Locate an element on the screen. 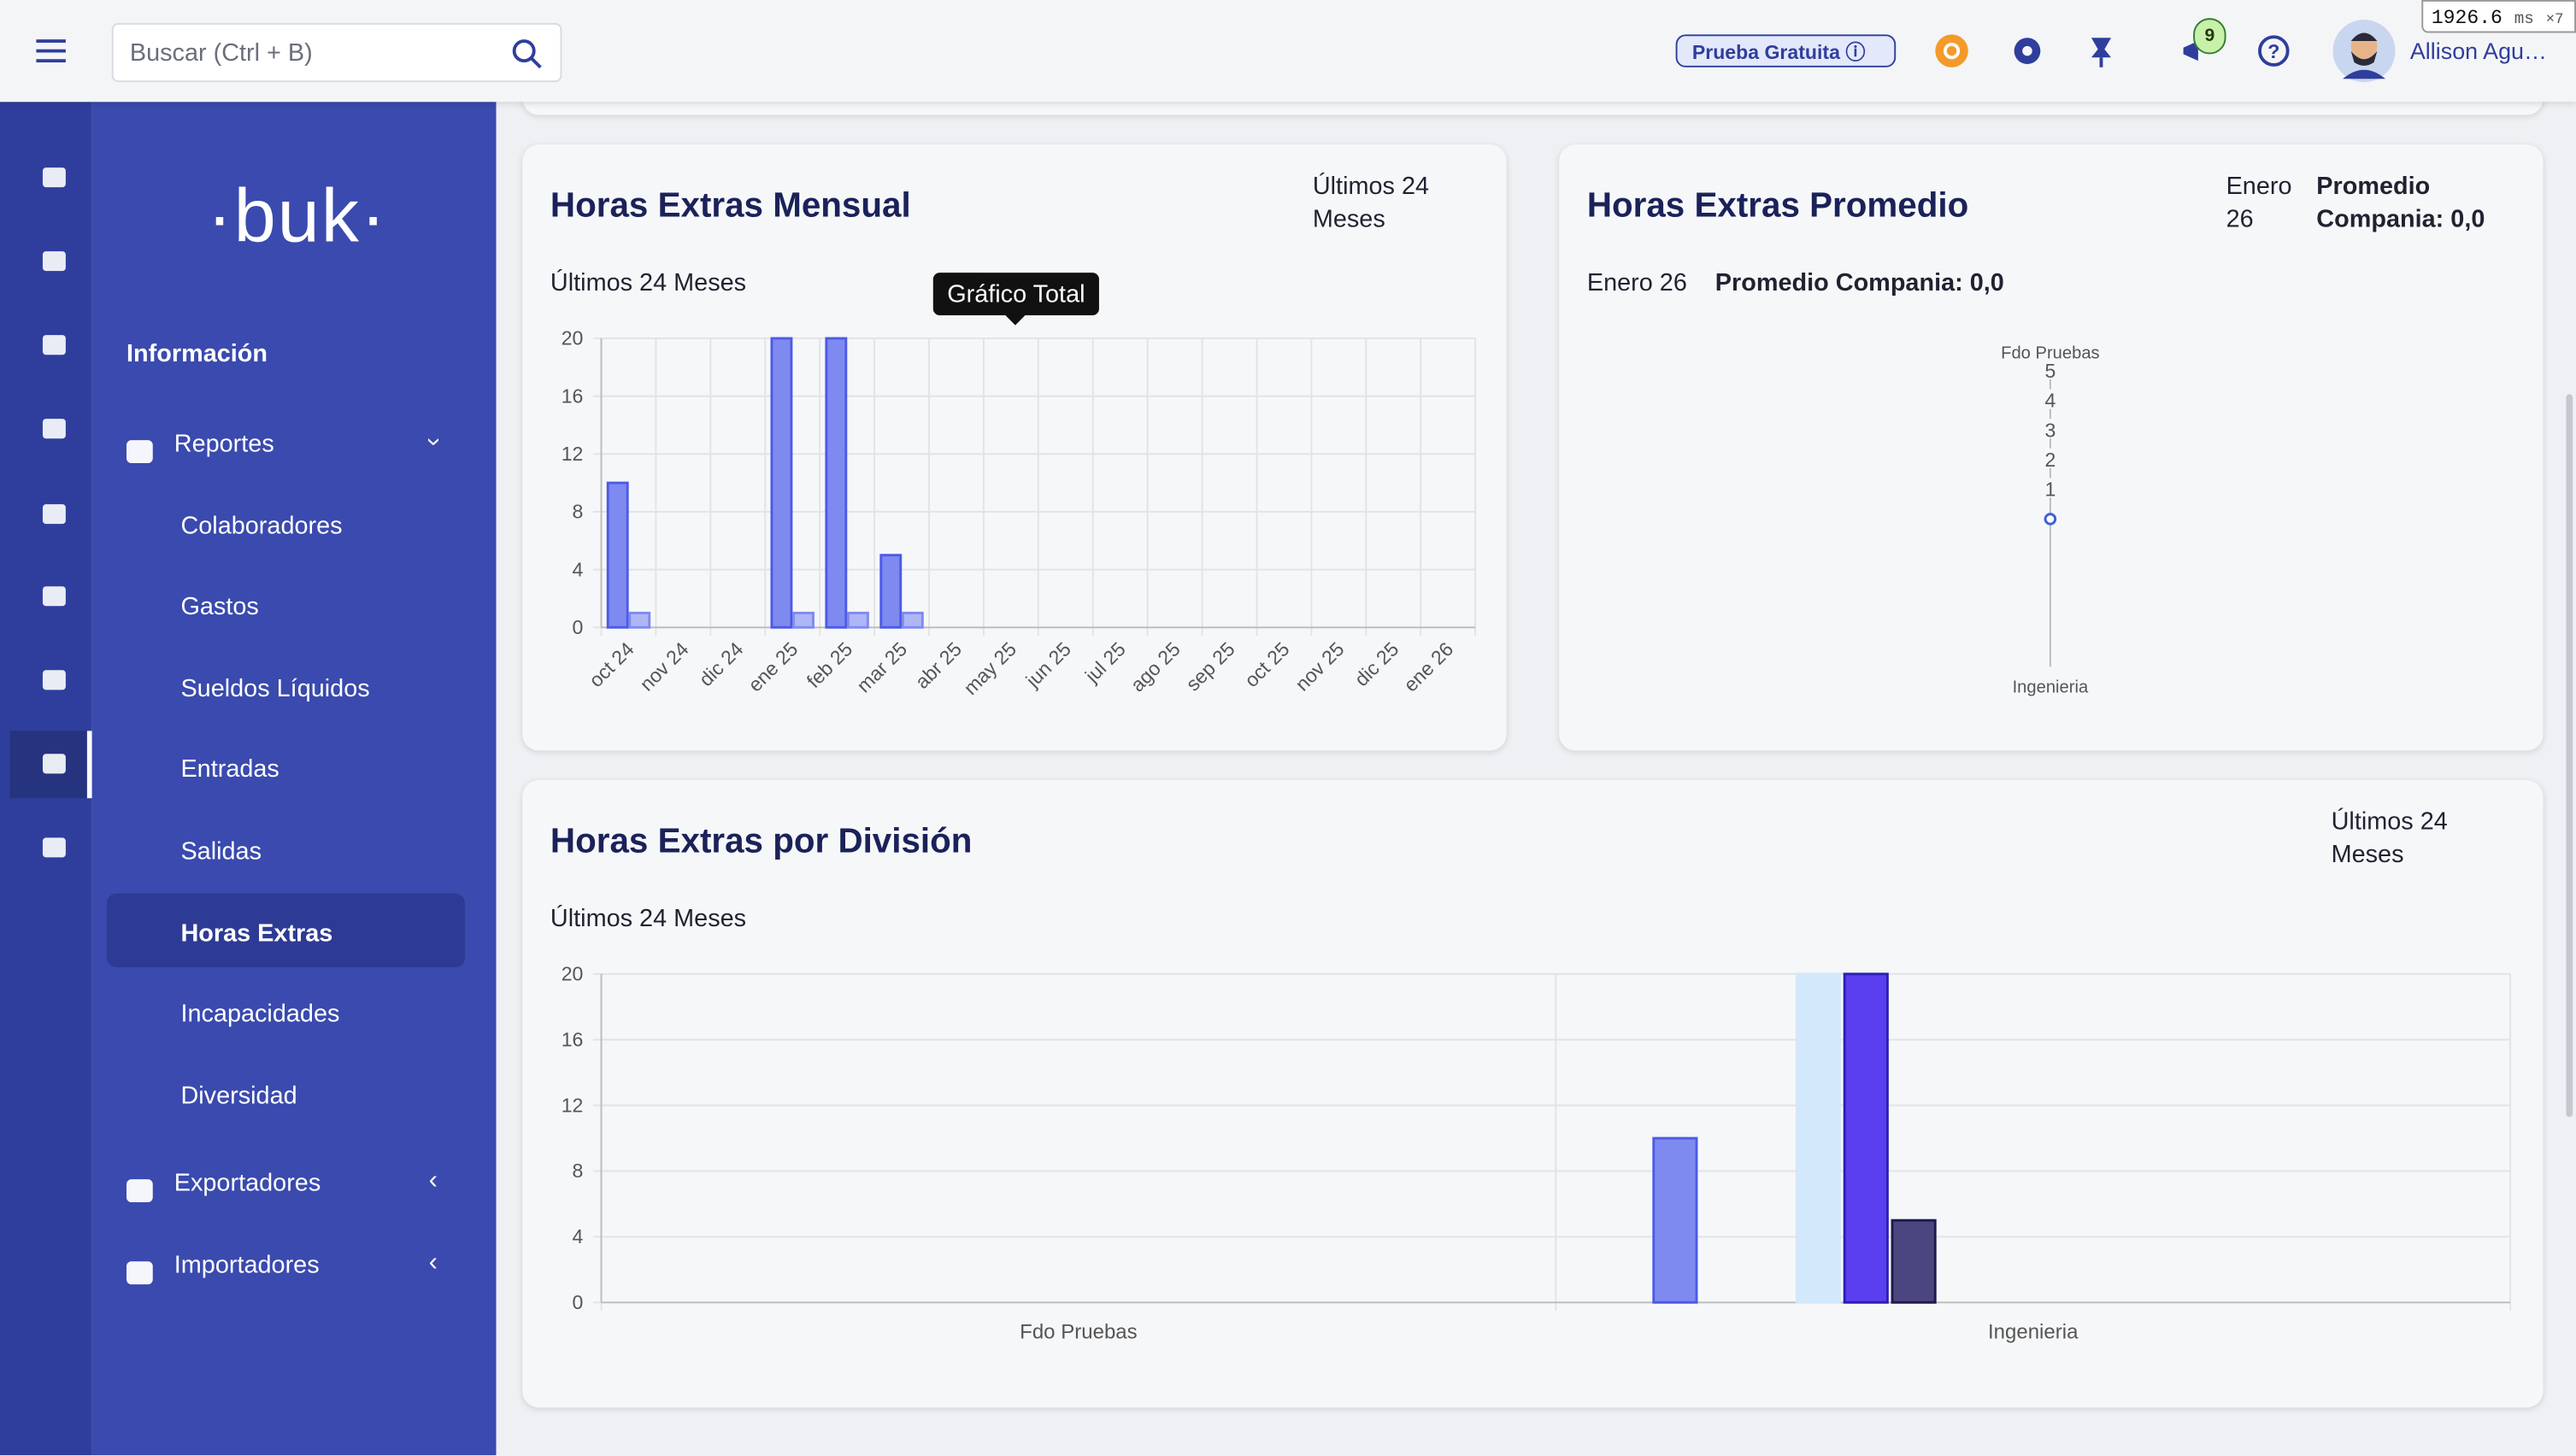 Image resolution: width=2576 pixels, height=1456 pixels. radar-point is located at coordinates (2050, 519).